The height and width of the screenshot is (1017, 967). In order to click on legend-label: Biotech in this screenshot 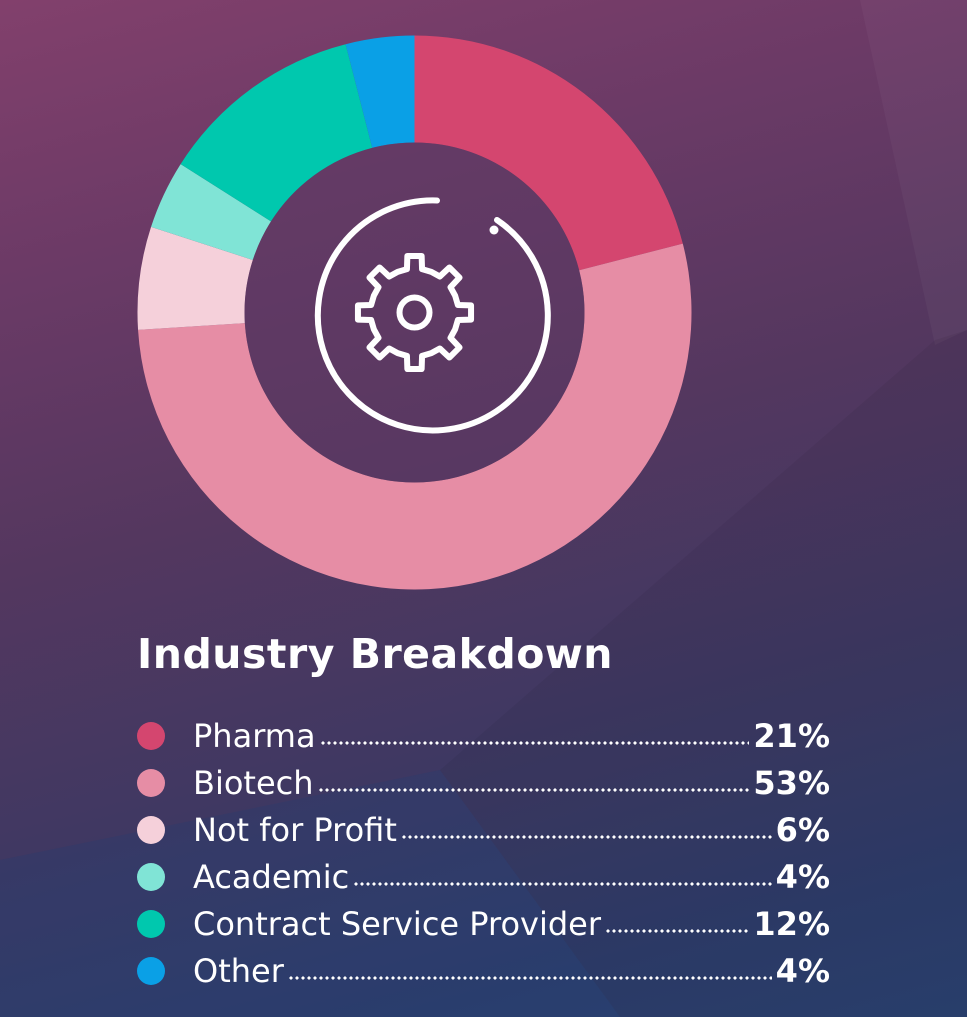, I will do `click(253, 782)`.